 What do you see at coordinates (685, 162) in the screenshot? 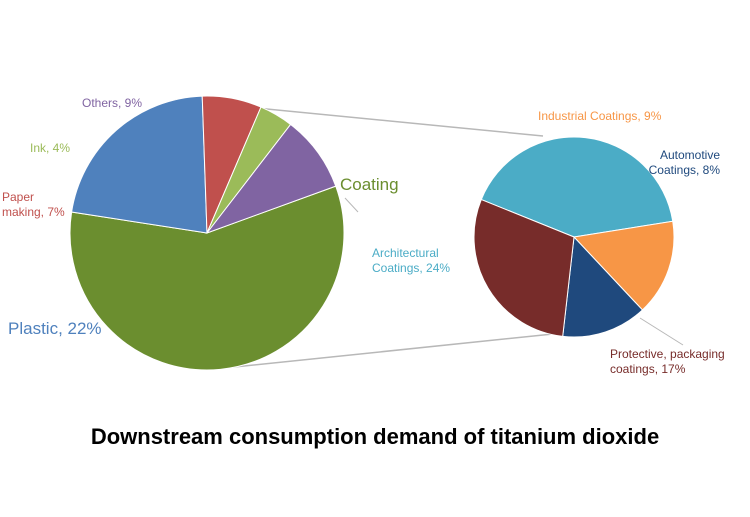
I see `label-automotive-coatings-8: Automotive Coatings, 8%` at bounding box center [685, 162].